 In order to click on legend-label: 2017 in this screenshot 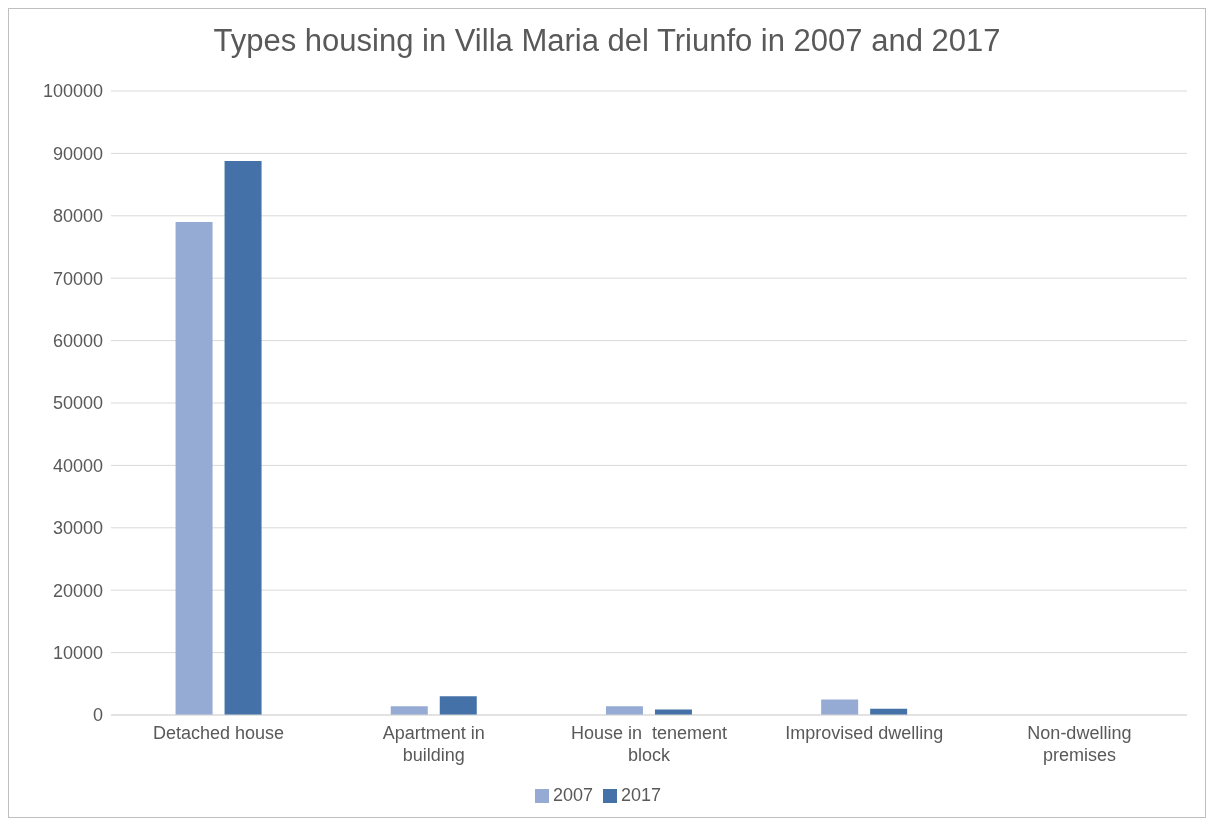, I will do `click(641, 795)`.